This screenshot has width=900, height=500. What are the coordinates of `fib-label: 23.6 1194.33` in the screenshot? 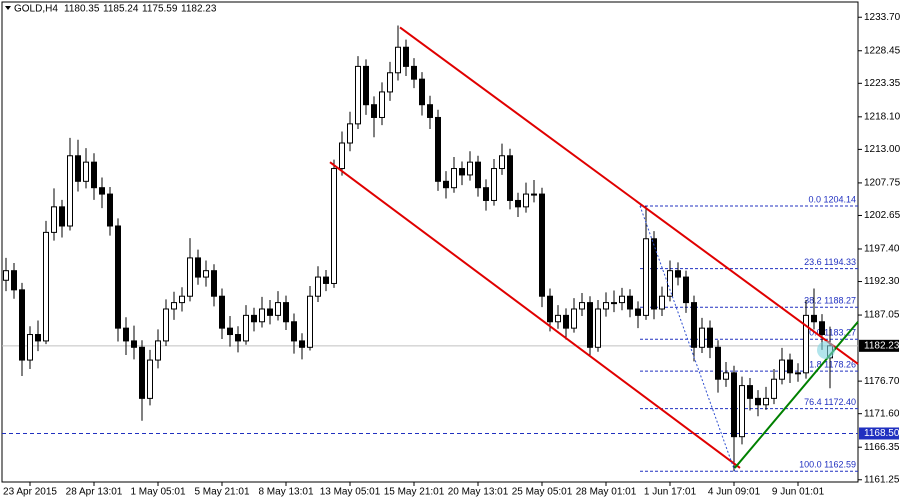 It's located at (830, 262).